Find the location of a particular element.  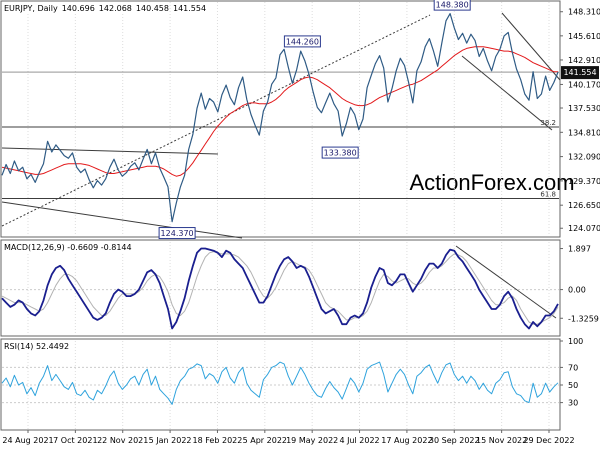

price-y-tick-label: 124.070 is located at coordinates (584, 228).